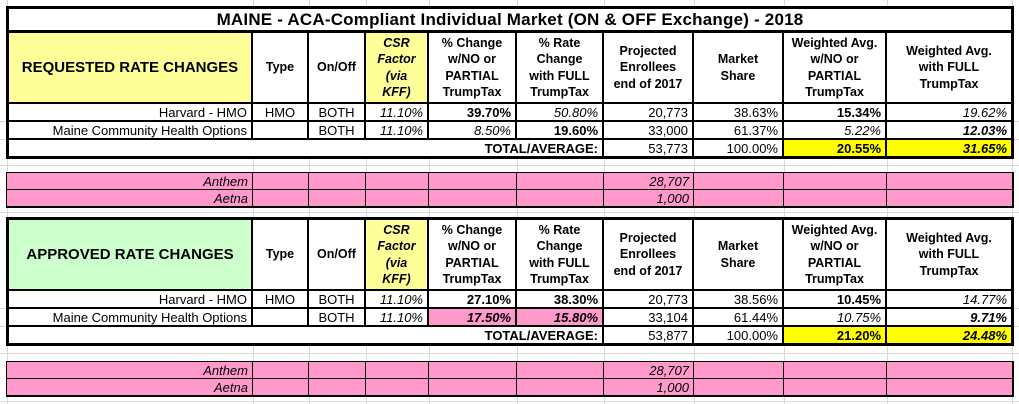 This screenshot has height=404, width=1019. I want to click on cell-carrier-name: Aetna, so click(130, 387).